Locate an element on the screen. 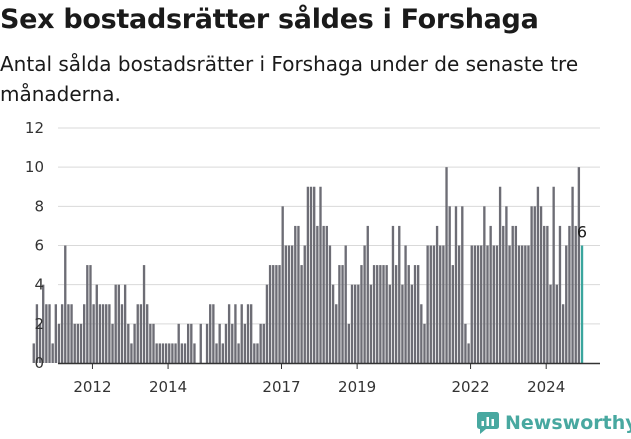 The width and height of the screenshot is (631, 439). x-tick-label: 2017 is located at coordinates (281, 387).